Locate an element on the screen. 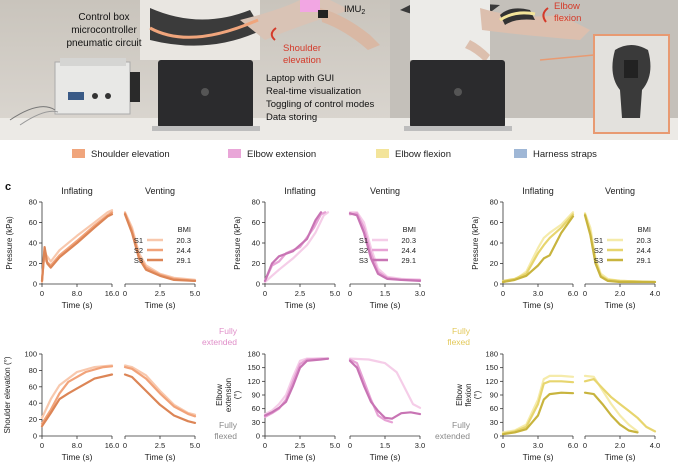  legend-swatch-shoulder is located at coordinates (78, 153).